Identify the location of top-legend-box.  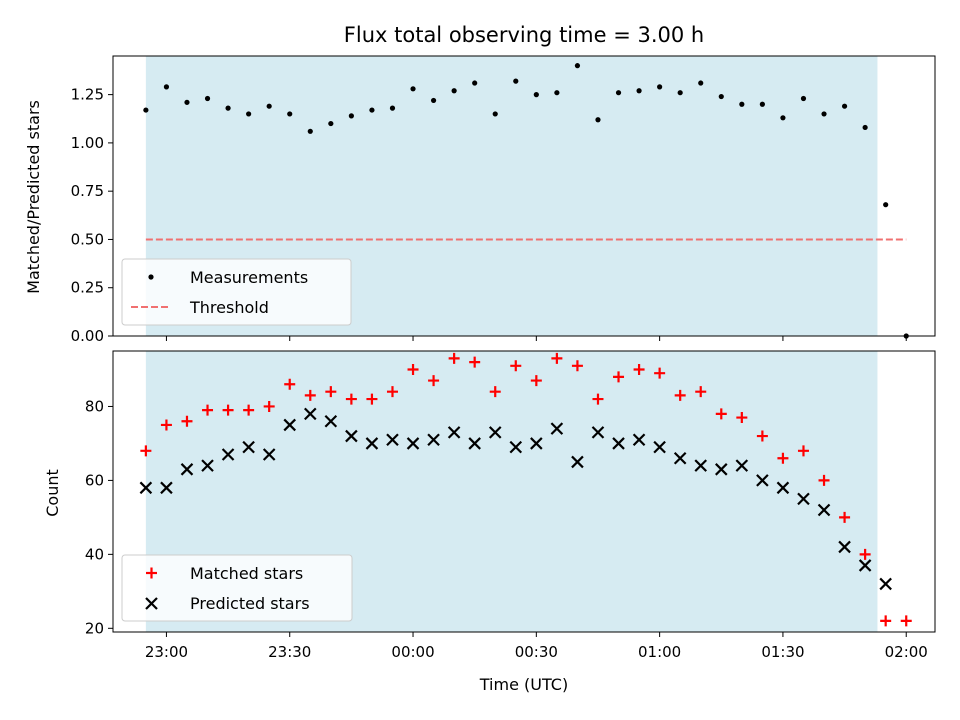
(236, 292).